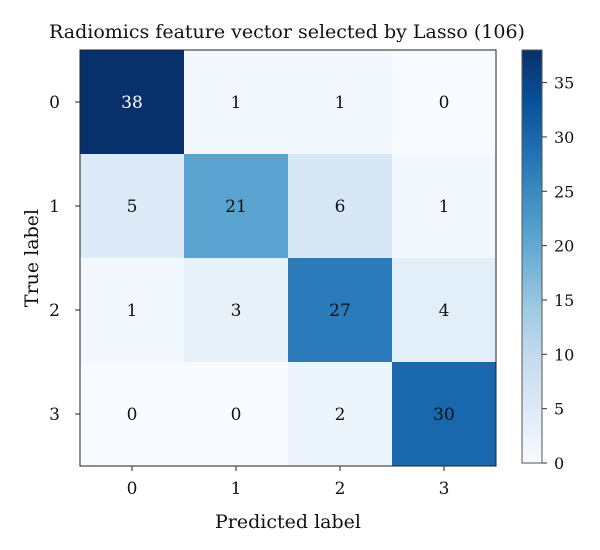 Image resolution: width=600 pixels, height=550 pixels. I want to click on y-axis-label: True label, so click(32, 258).